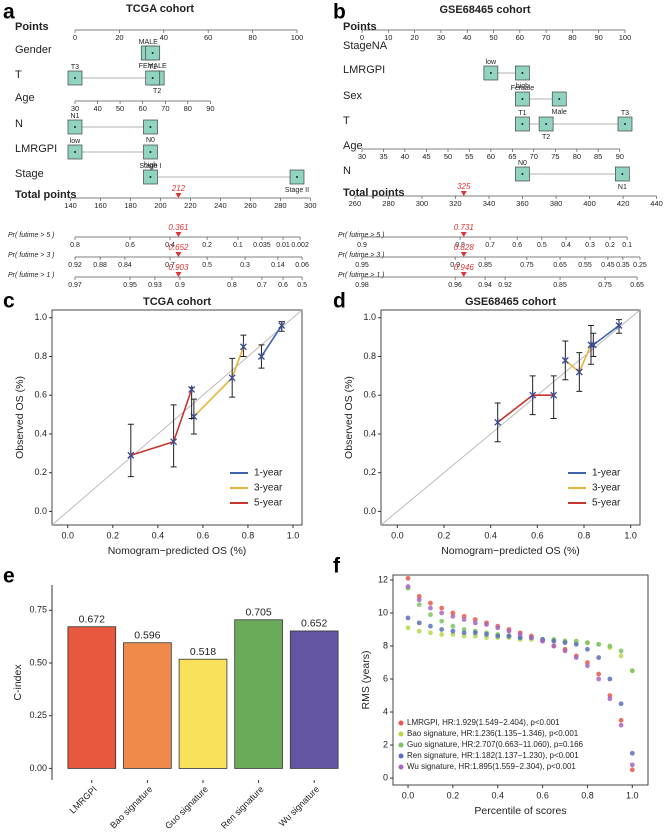  What do you see at coordinates (587, 795) in the screenshot?
I see `x-tick-label: 0.8` at bounding box center [587, 795].